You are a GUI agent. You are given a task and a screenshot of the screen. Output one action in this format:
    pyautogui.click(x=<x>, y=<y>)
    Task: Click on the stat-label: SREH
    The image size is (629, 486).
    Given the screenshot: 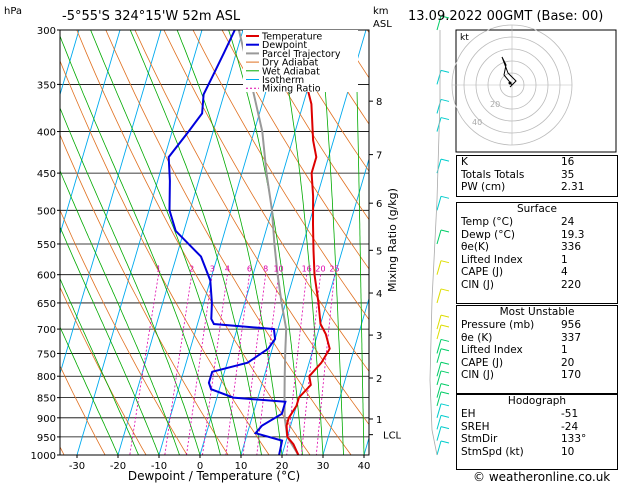 What is the action you would take?
    pyautogui.click(x=475, y=426)
    